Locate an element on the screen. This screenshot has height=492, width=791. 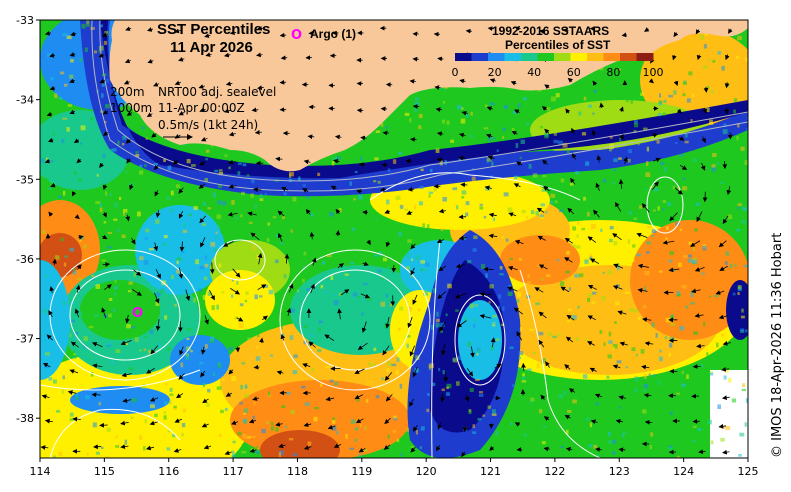
colorbar is located at coordinates (554, 57).